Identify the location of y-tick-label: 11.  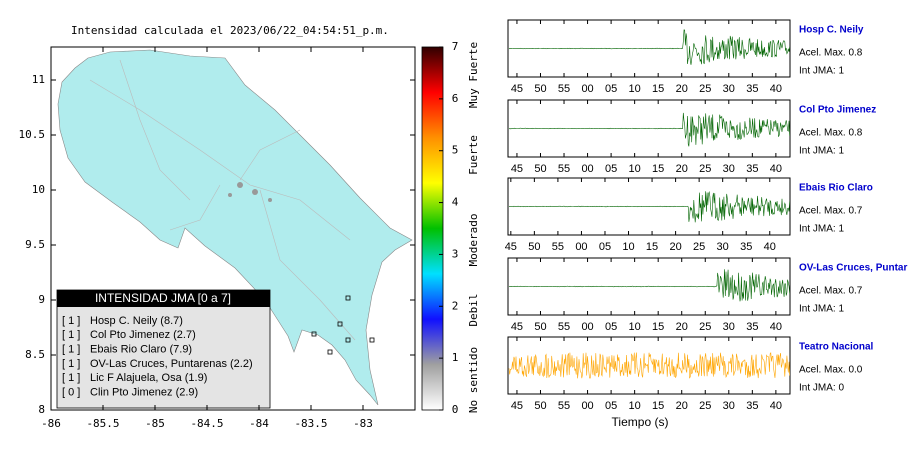
(38, 79).